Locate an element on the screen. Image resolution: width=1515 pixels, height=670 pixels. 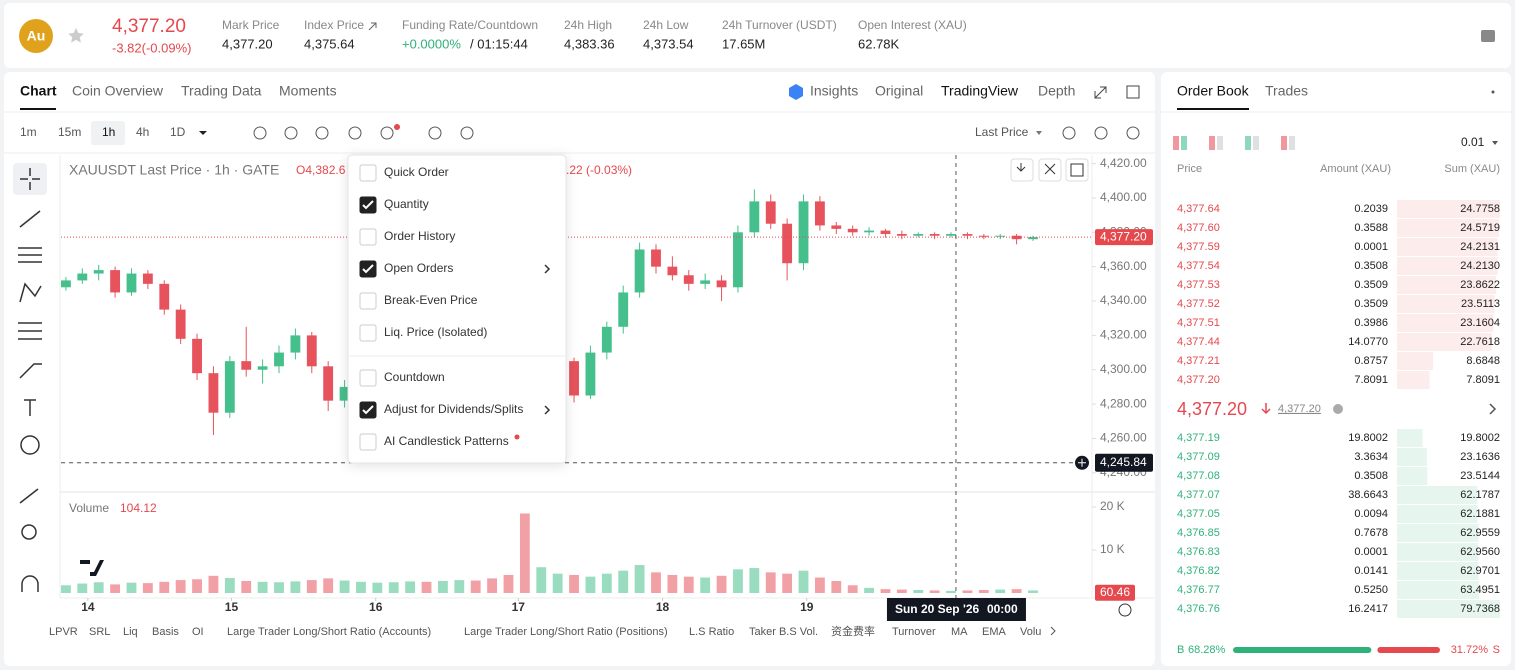
y-tick-label: 4,420.00 is located at coordinates (1123, 163).